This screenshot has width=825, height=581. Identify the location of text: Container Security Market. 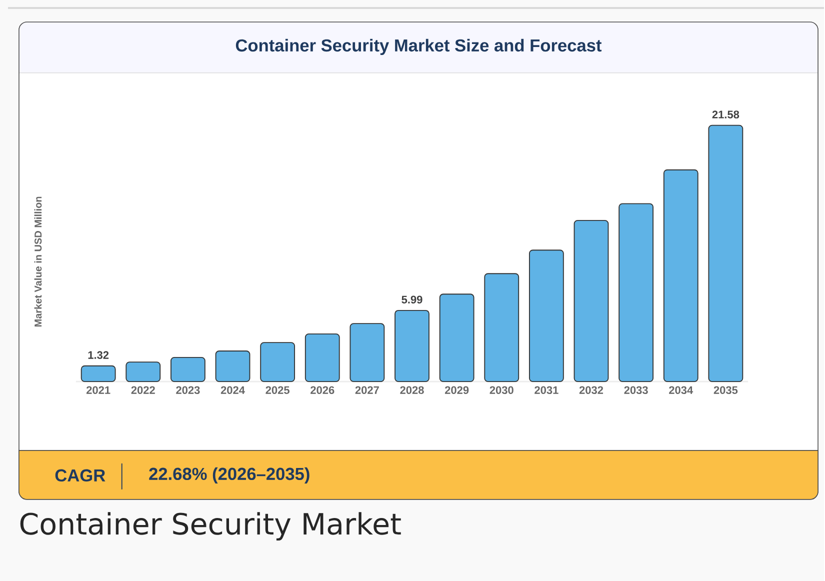
(210, 526).